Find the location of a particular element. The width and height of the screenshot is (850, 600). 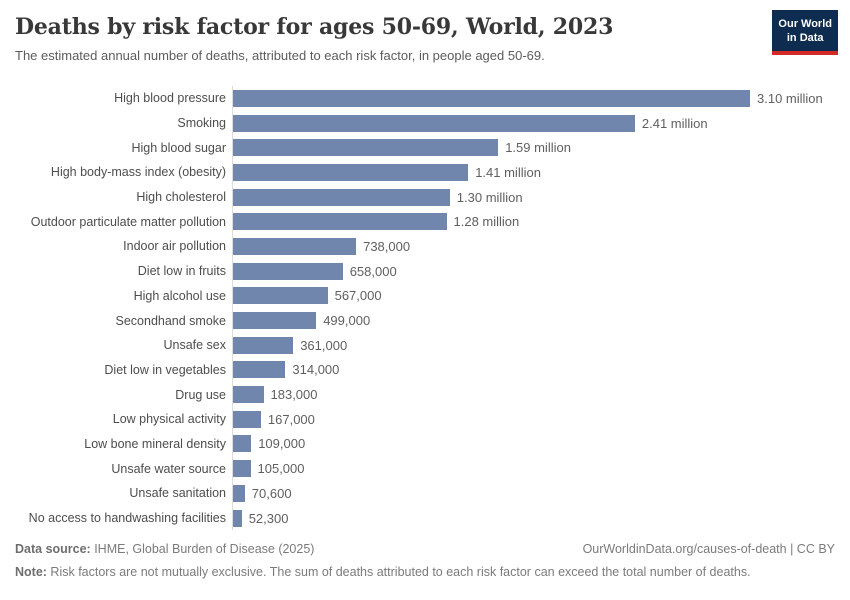

bar-value: 361,000 is located at coordinates (324, 345).